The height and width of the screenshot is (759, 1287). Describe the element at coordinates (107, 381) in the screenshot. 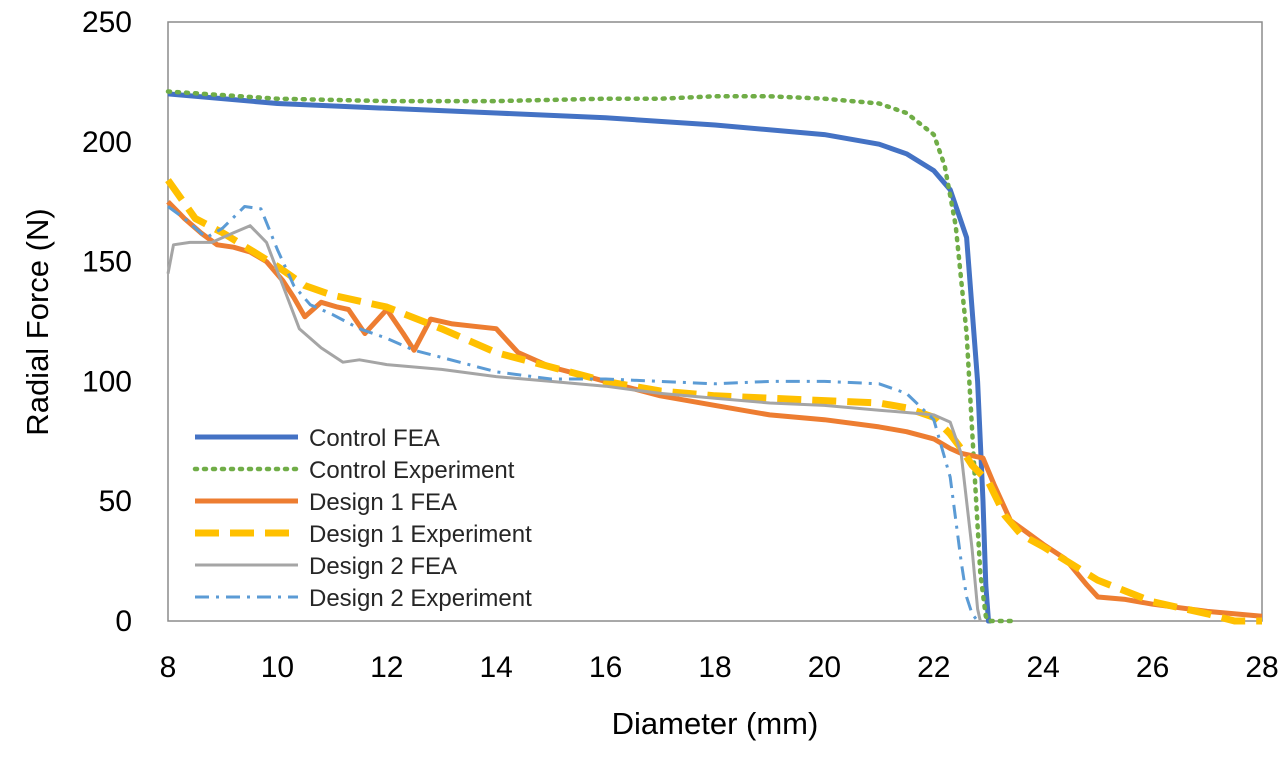

I see `y-tick-label: 100` at that location.